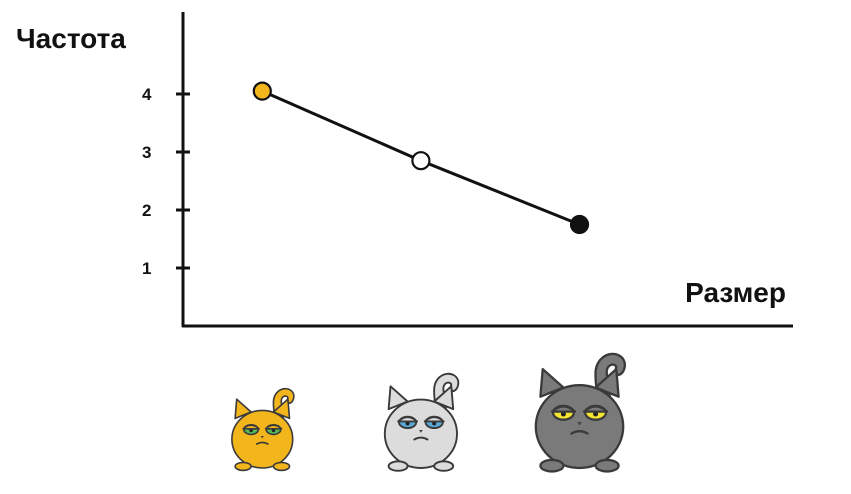 This screenshot has width=851, height=494. What do you see at coordinates (146, 152) in the screenshot?
I see `y-tick-label: 3` at bounding box center [146, 152].